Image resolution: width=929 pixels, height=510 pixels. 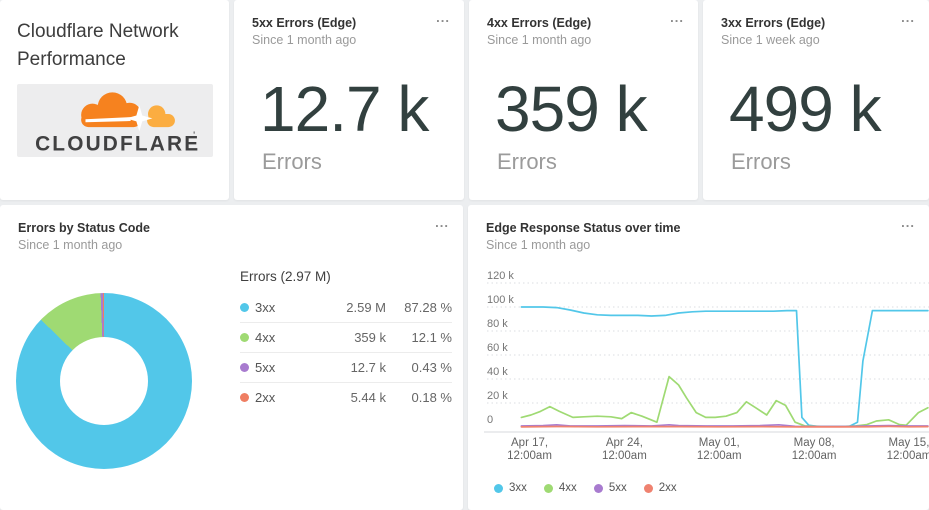 What do you see at coordinates (370, 337) in the screenshot?
I see `row-value: 359 k` at bounding box center [370, 337].